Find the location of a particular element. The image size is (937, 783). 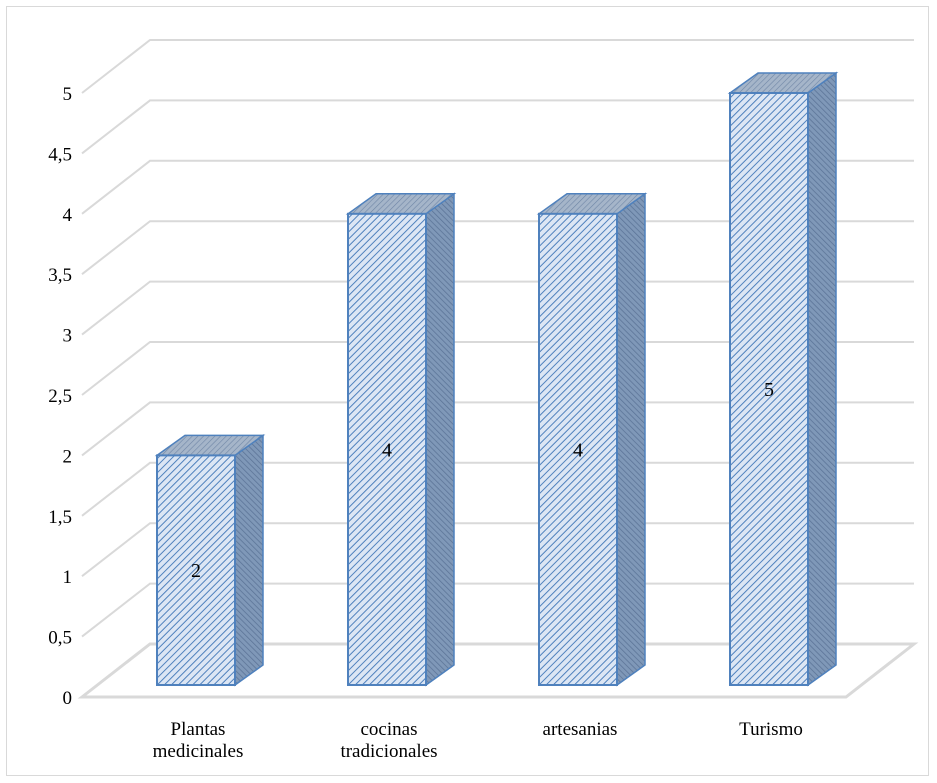

x-category-label: Turismo is located at coordinates (771, 729).